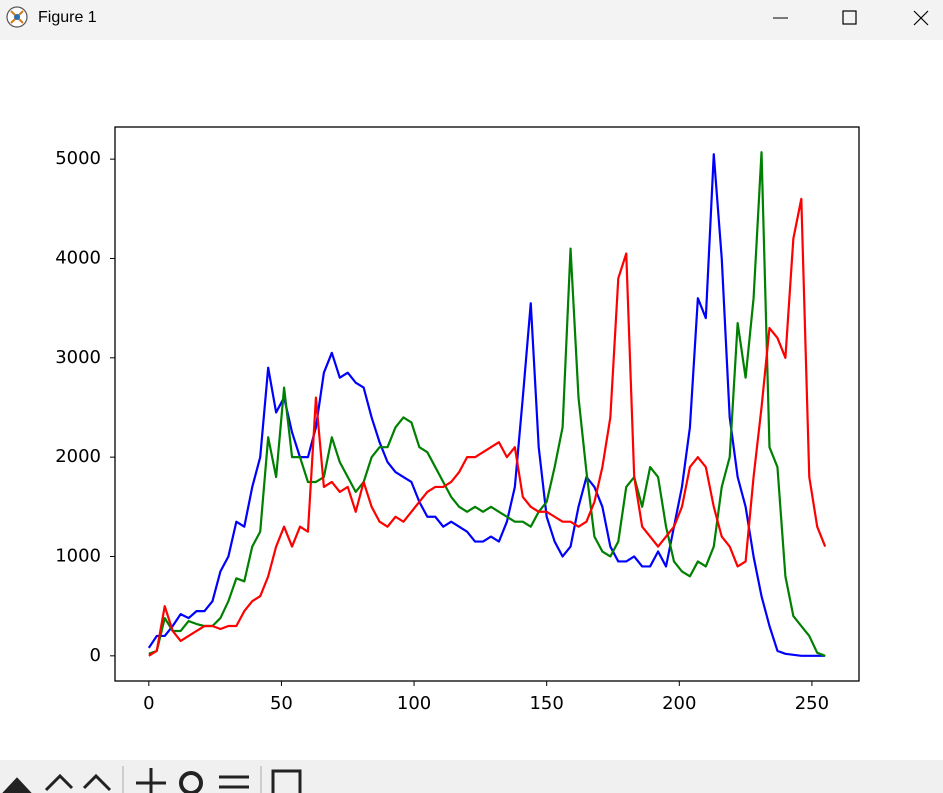 This screenshot has width=943, height=793. What do you see at coordinates (471, 776) in the screenshot?
I see `toolbar` at bounding box center [471, 776].